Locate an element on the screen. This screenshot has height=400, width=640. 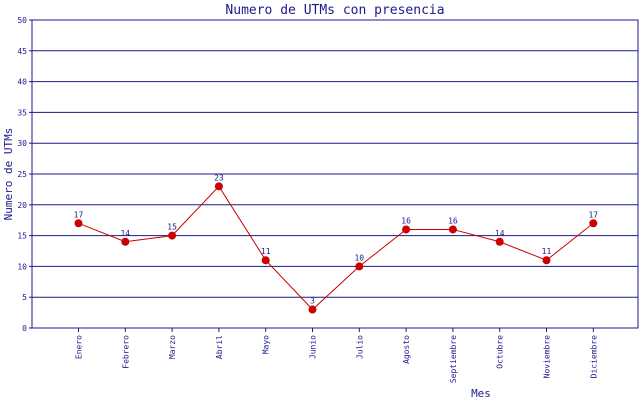
data-label: 3 is located at coordinates (312, 301).